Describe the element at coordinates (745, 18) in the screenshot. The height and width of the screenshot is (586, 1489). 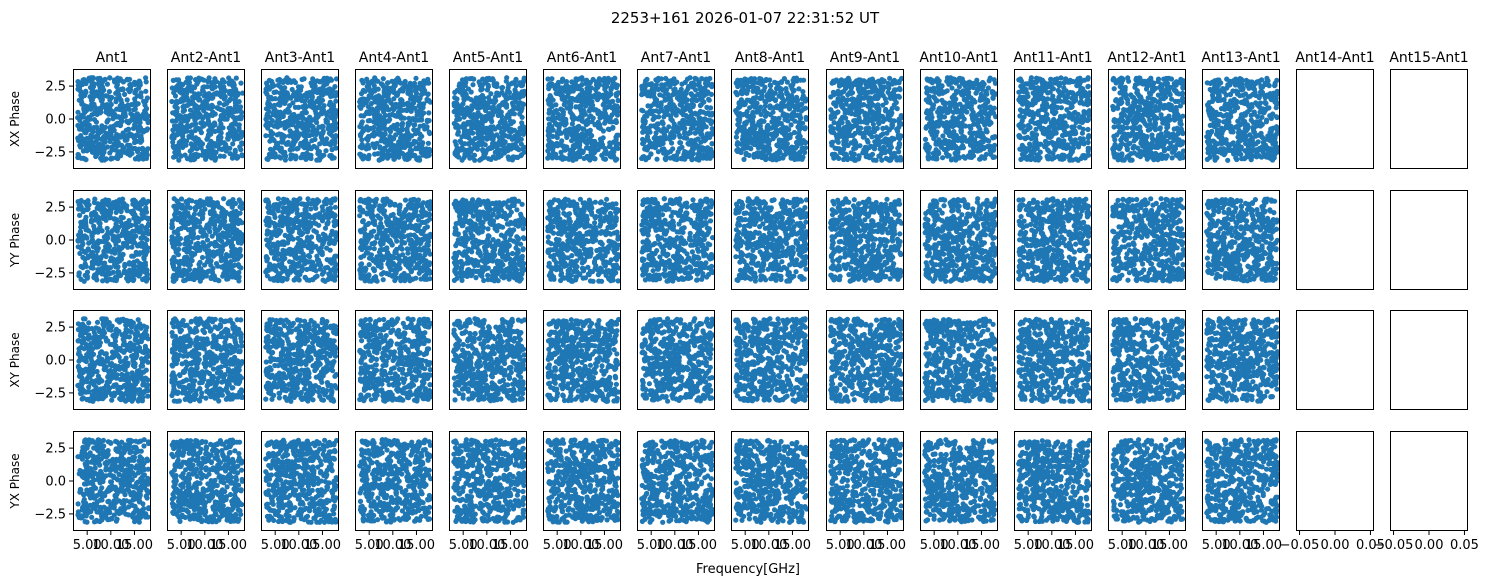
I see `figure-title: 2253+161 2026-01-07 22:31:52 UT` at that location.